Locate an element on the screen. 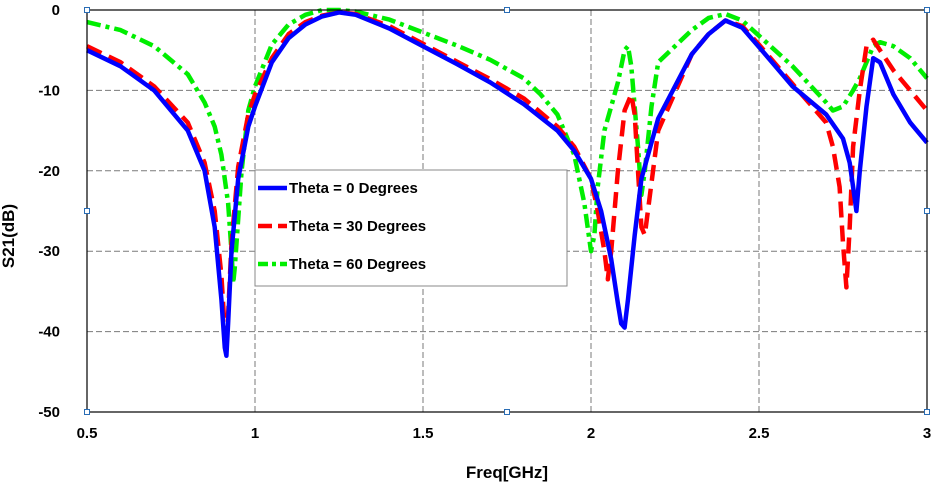 The height and width of the screenshot is (485, 932). y-tick-label: -30 is located at coordinates (49, 251).